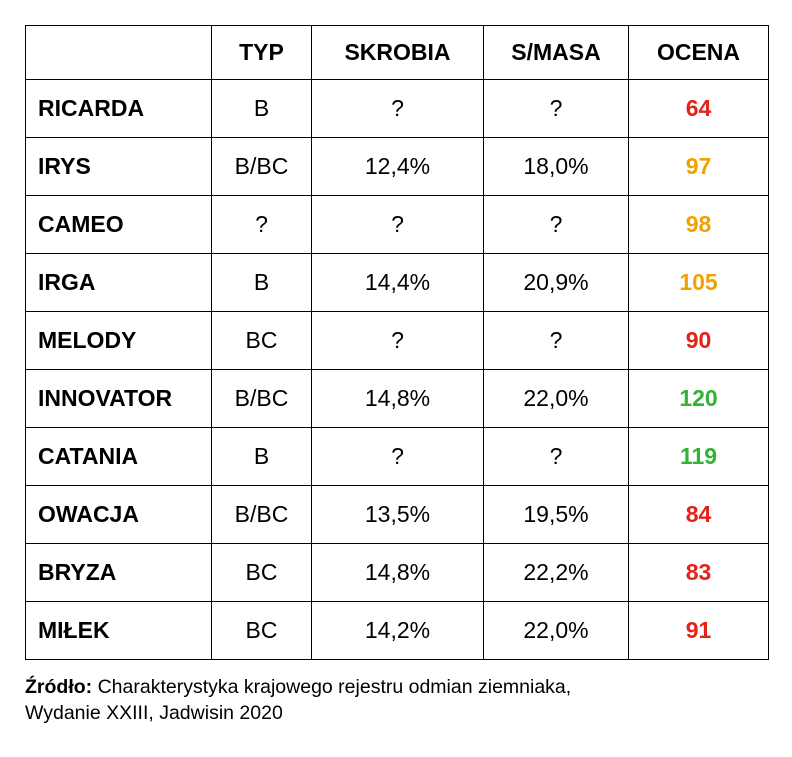 The height and width of the screenshot is (757, 792). Describe the element at coordinates (556, 514) in the screenshot. I see `smasa-cell: 19,5%` at that location.